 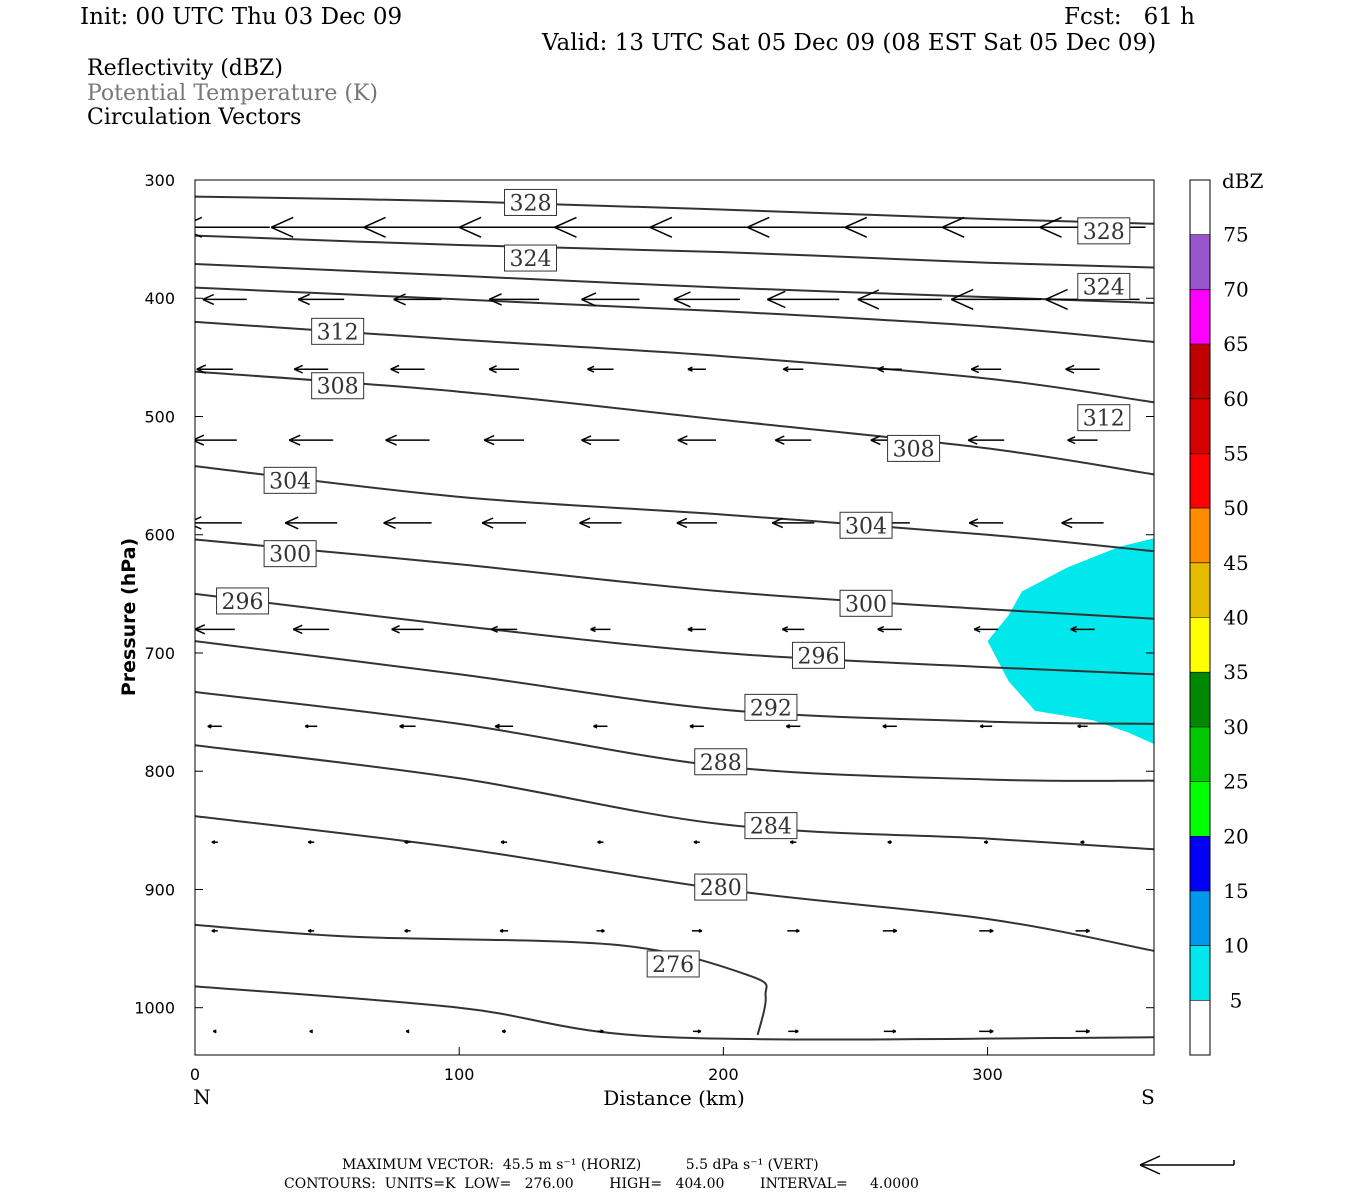 I want to click on contour-label-276: 276, so click(x=673, y=964).